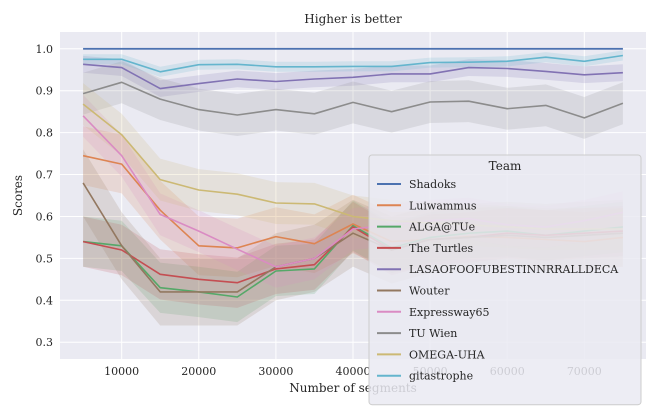 The image size is (662, 414). I want to click on x-tick-label: 10000, so click(121, 371).